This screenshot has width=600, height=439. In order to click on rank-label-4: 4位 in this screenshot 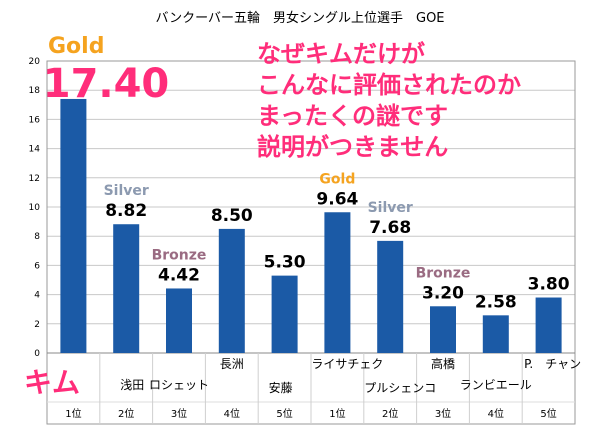, I will do `click(232, 413)`.